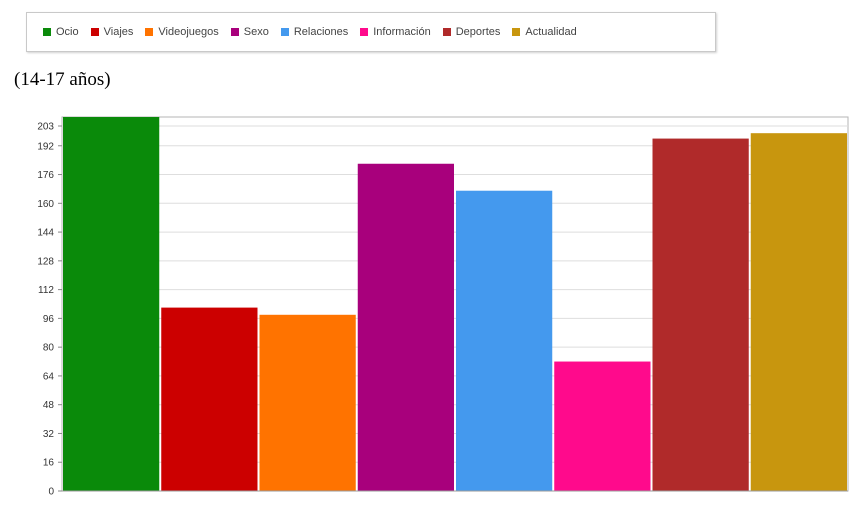  What do you see at coordinates (45, 261) in the screenshot?
I see `y-tick-label: 128` at bounding box center [45, 261].